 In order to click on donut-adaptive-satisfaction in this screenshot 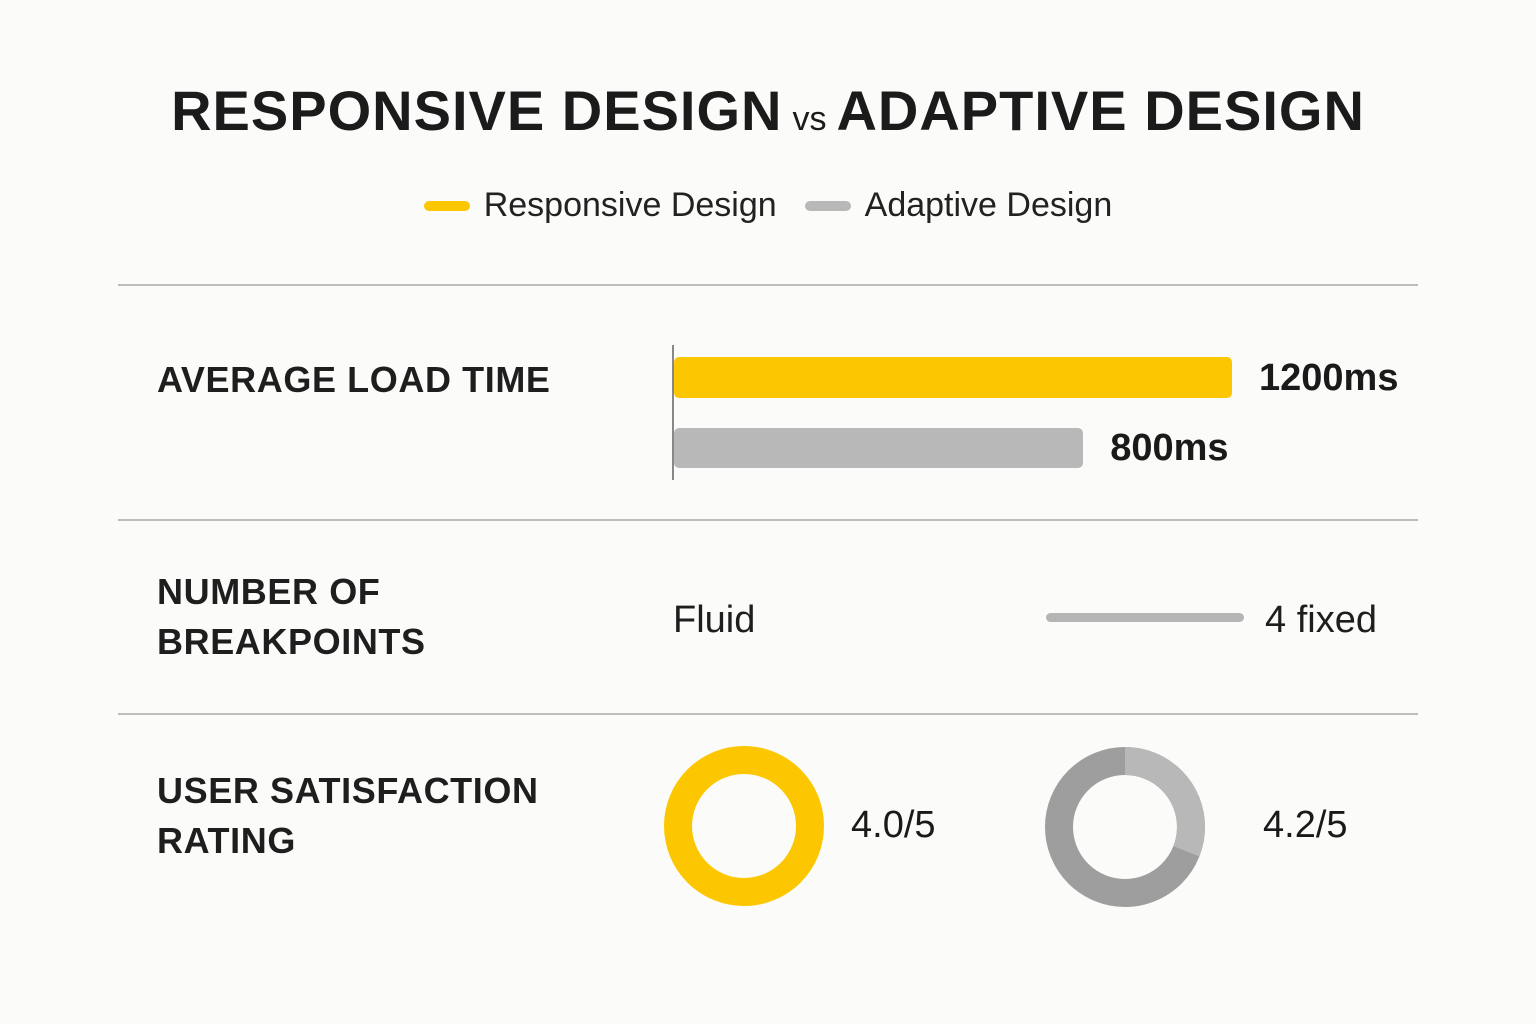, I will do `click(1125, 827)`.